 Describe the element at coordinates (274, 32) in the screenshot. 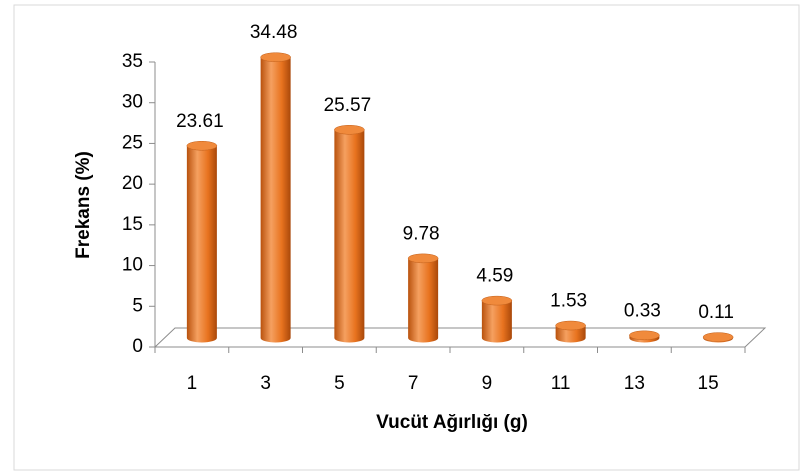

I see `value-label: 34.48` at that location.